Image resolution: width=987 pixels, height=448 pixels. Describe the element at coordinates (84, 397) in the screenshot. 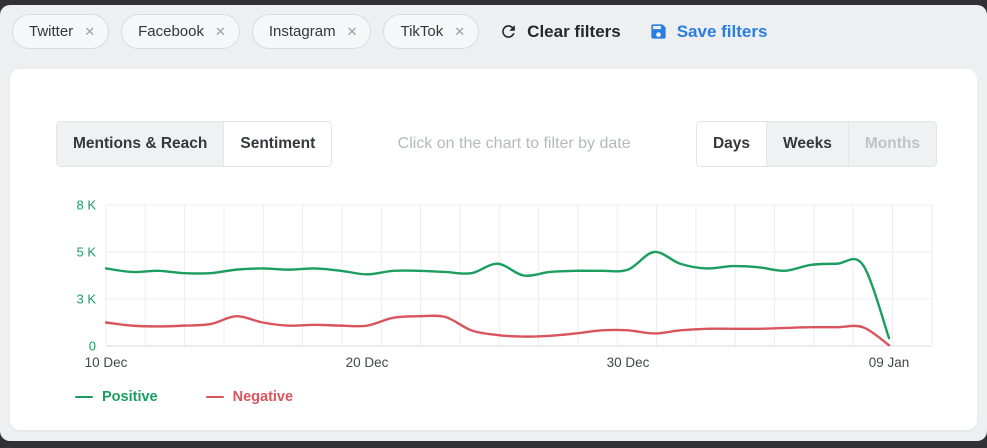

I see `positive-line-swatch` at that location.